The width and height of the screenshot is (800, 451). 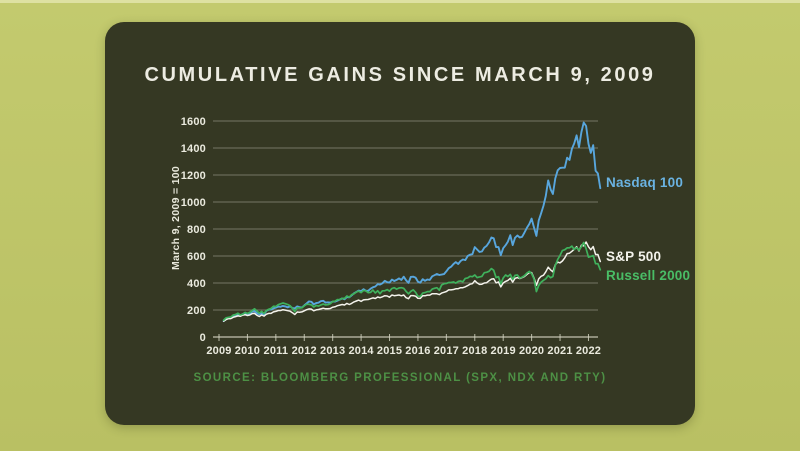 What do you see at coordinates (193, 176) in the screenshot?
I see `svg-text: 1200` at bounding box center [193, 176].